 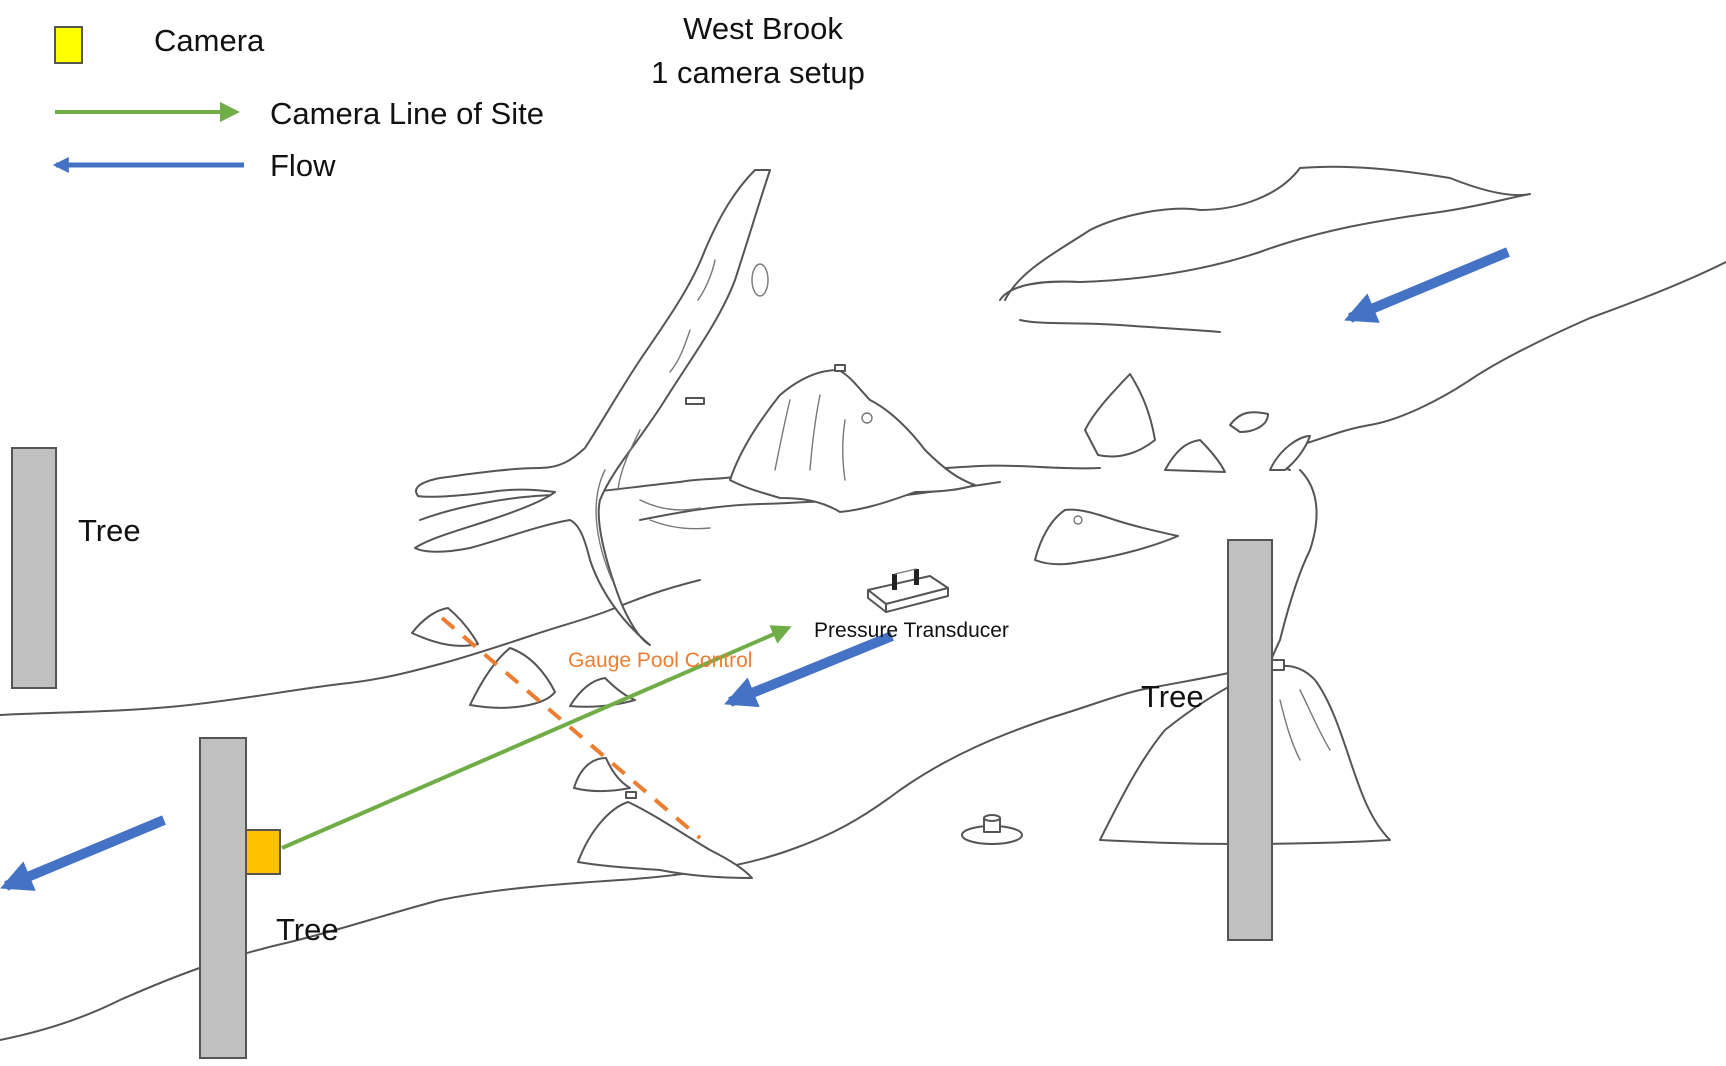 I want to click on mounted-camera, so click(x=263, y=852).